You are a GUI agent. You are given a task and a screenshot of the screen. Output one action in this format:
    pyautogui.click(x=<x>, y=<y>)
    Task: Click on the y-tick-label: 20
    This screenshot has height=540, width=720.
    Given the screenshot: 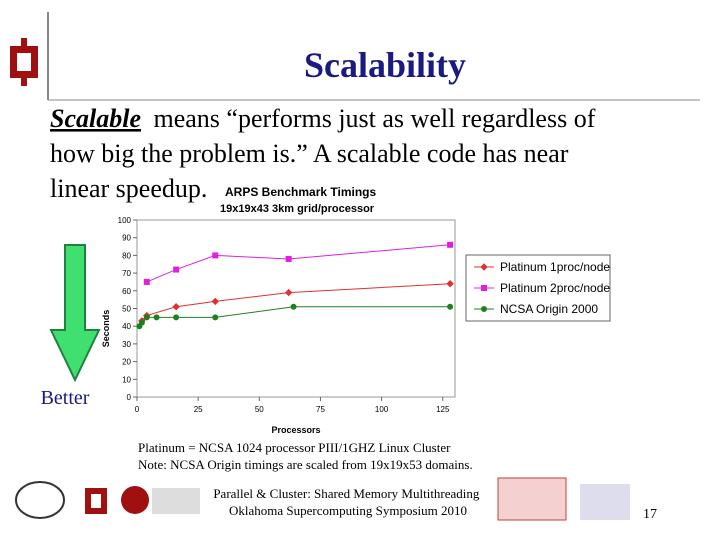 What is the action you would take?
    pyautogui.click(x=126, y=362)
    